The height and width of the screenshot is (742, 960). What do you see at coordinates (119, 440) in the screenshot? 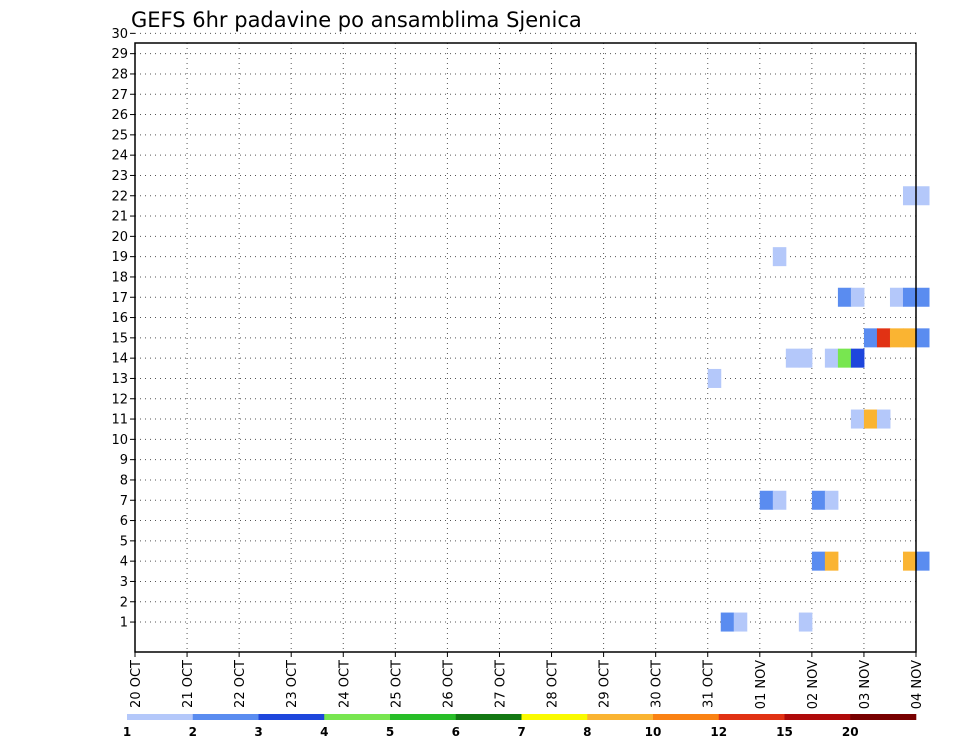
I see `y-tick-label: 10` at bounding box center [119, 440].